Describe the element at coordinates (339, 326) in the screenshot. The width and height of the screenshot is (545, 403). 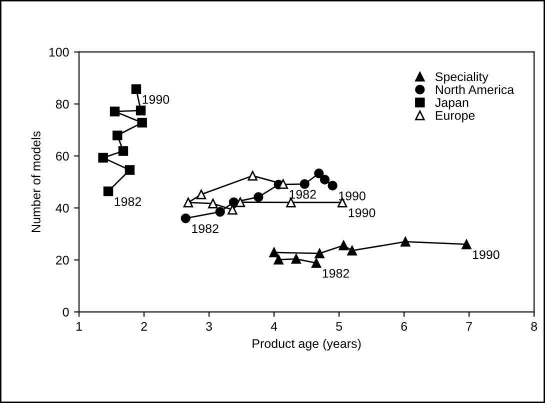
I see `x-tick-label: 5` at that location.